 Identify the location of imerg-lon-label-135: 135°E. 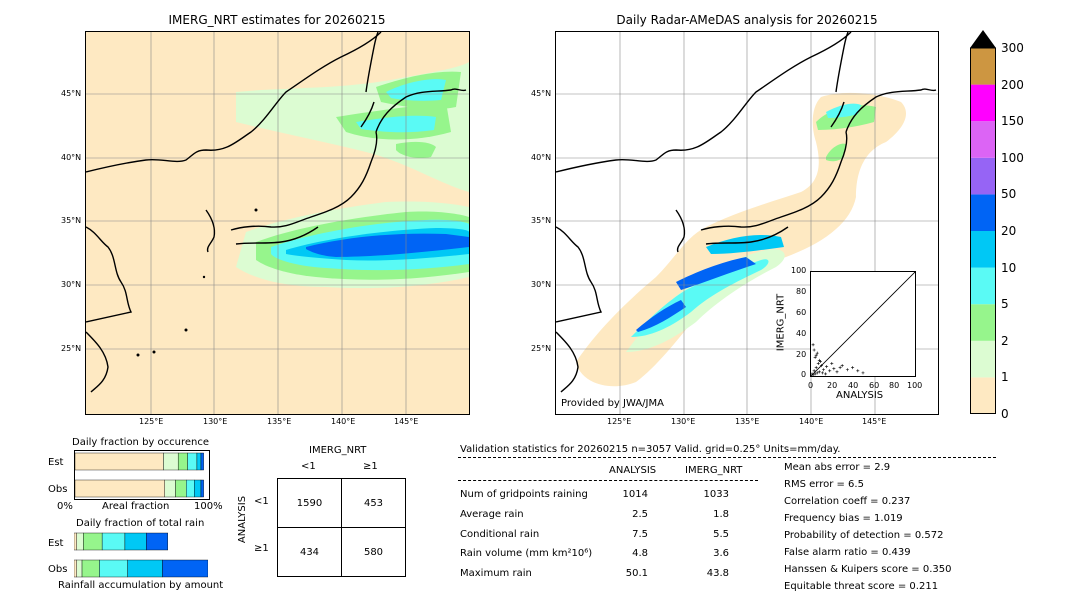
(279, 421).